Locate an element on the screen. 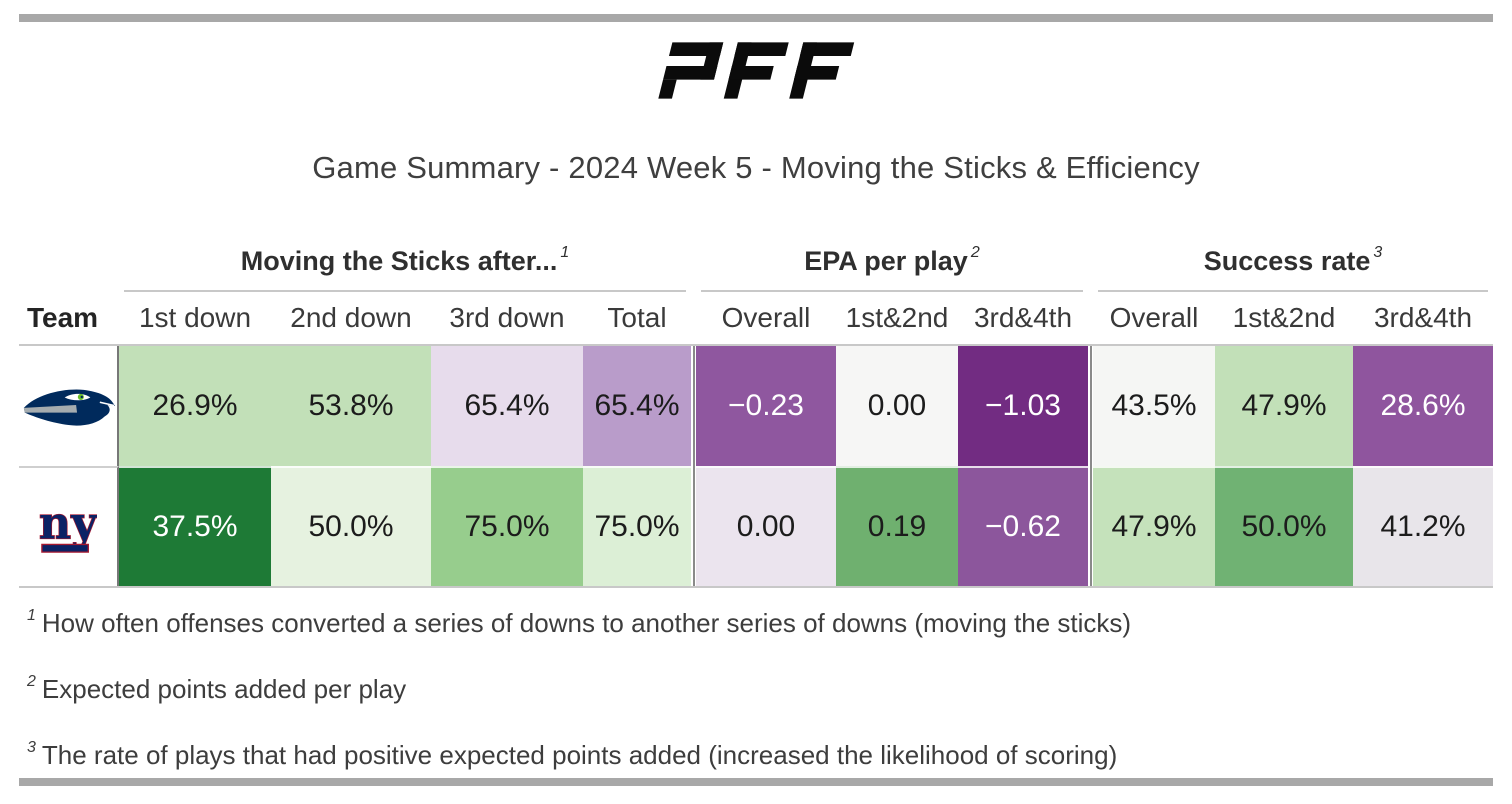 This screenshot has width=1512, height=804. group-label: Success rate 3 is located at coordinates (1293, 260).